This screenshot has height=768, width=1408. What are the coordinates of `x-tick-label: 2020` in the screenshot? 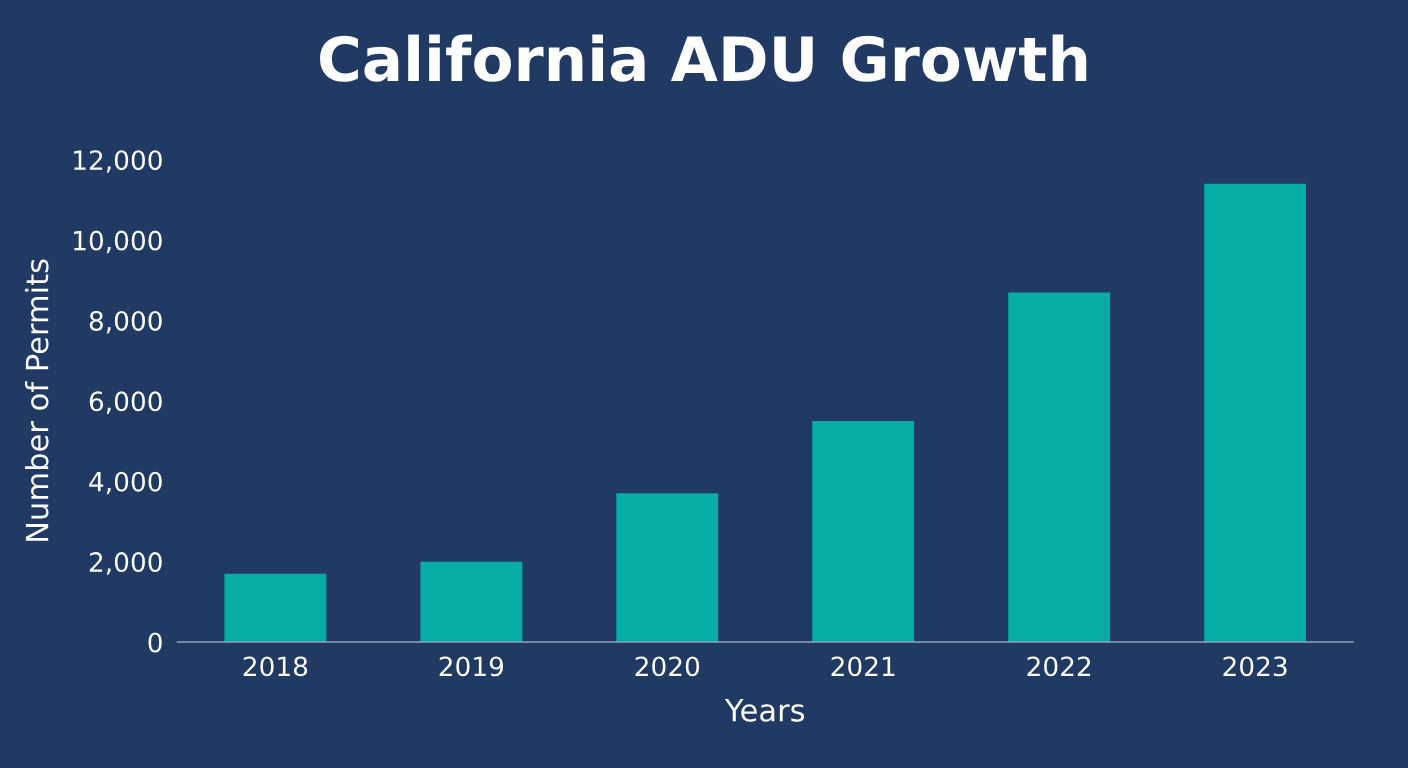 It's located at (667, 666).